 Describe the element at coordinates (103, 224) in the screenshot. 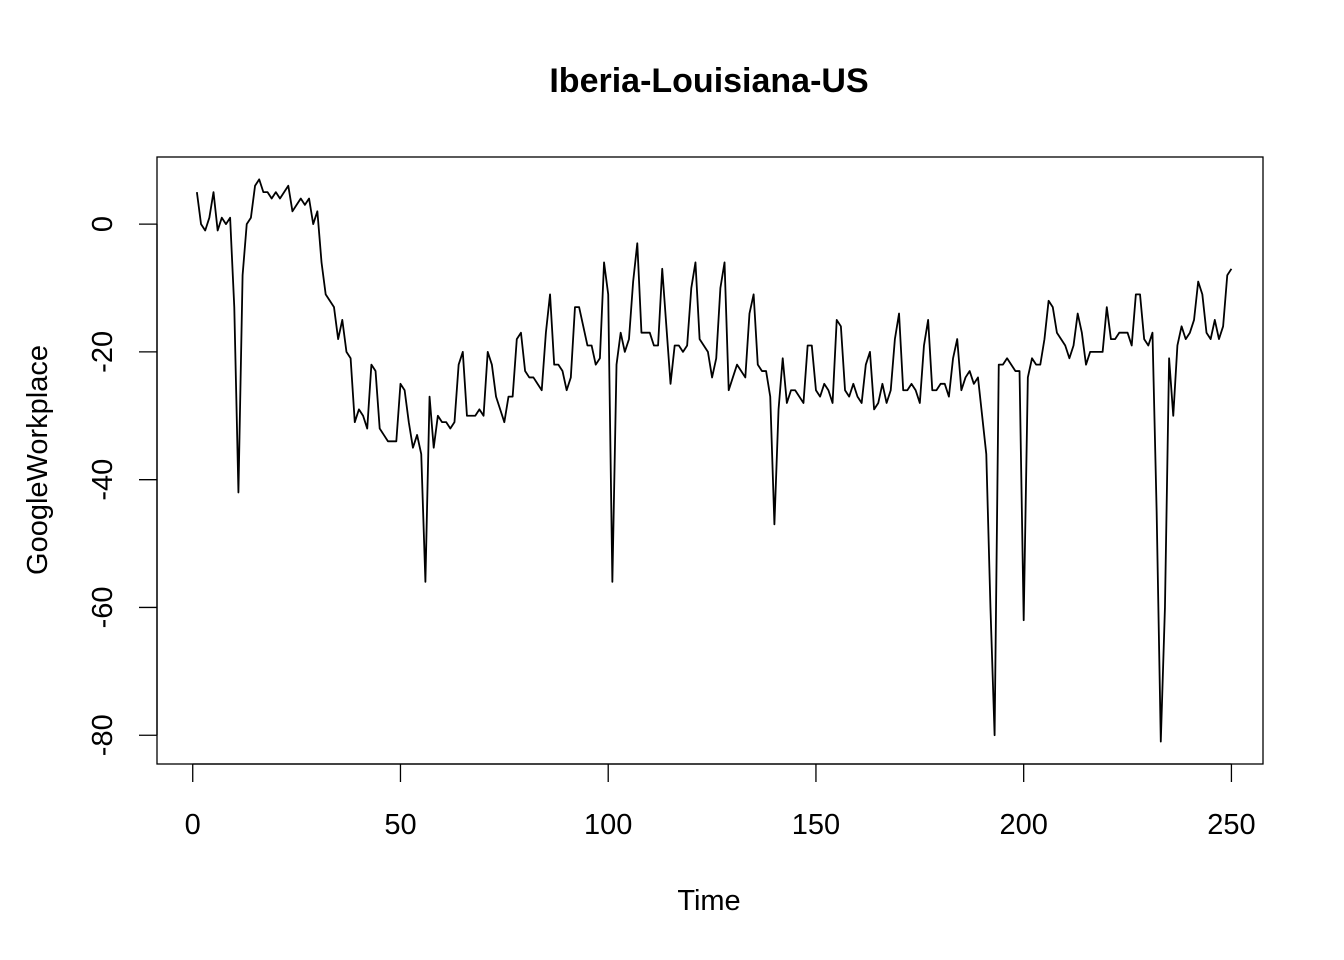

I see `y-tick-label: 0` at that location.